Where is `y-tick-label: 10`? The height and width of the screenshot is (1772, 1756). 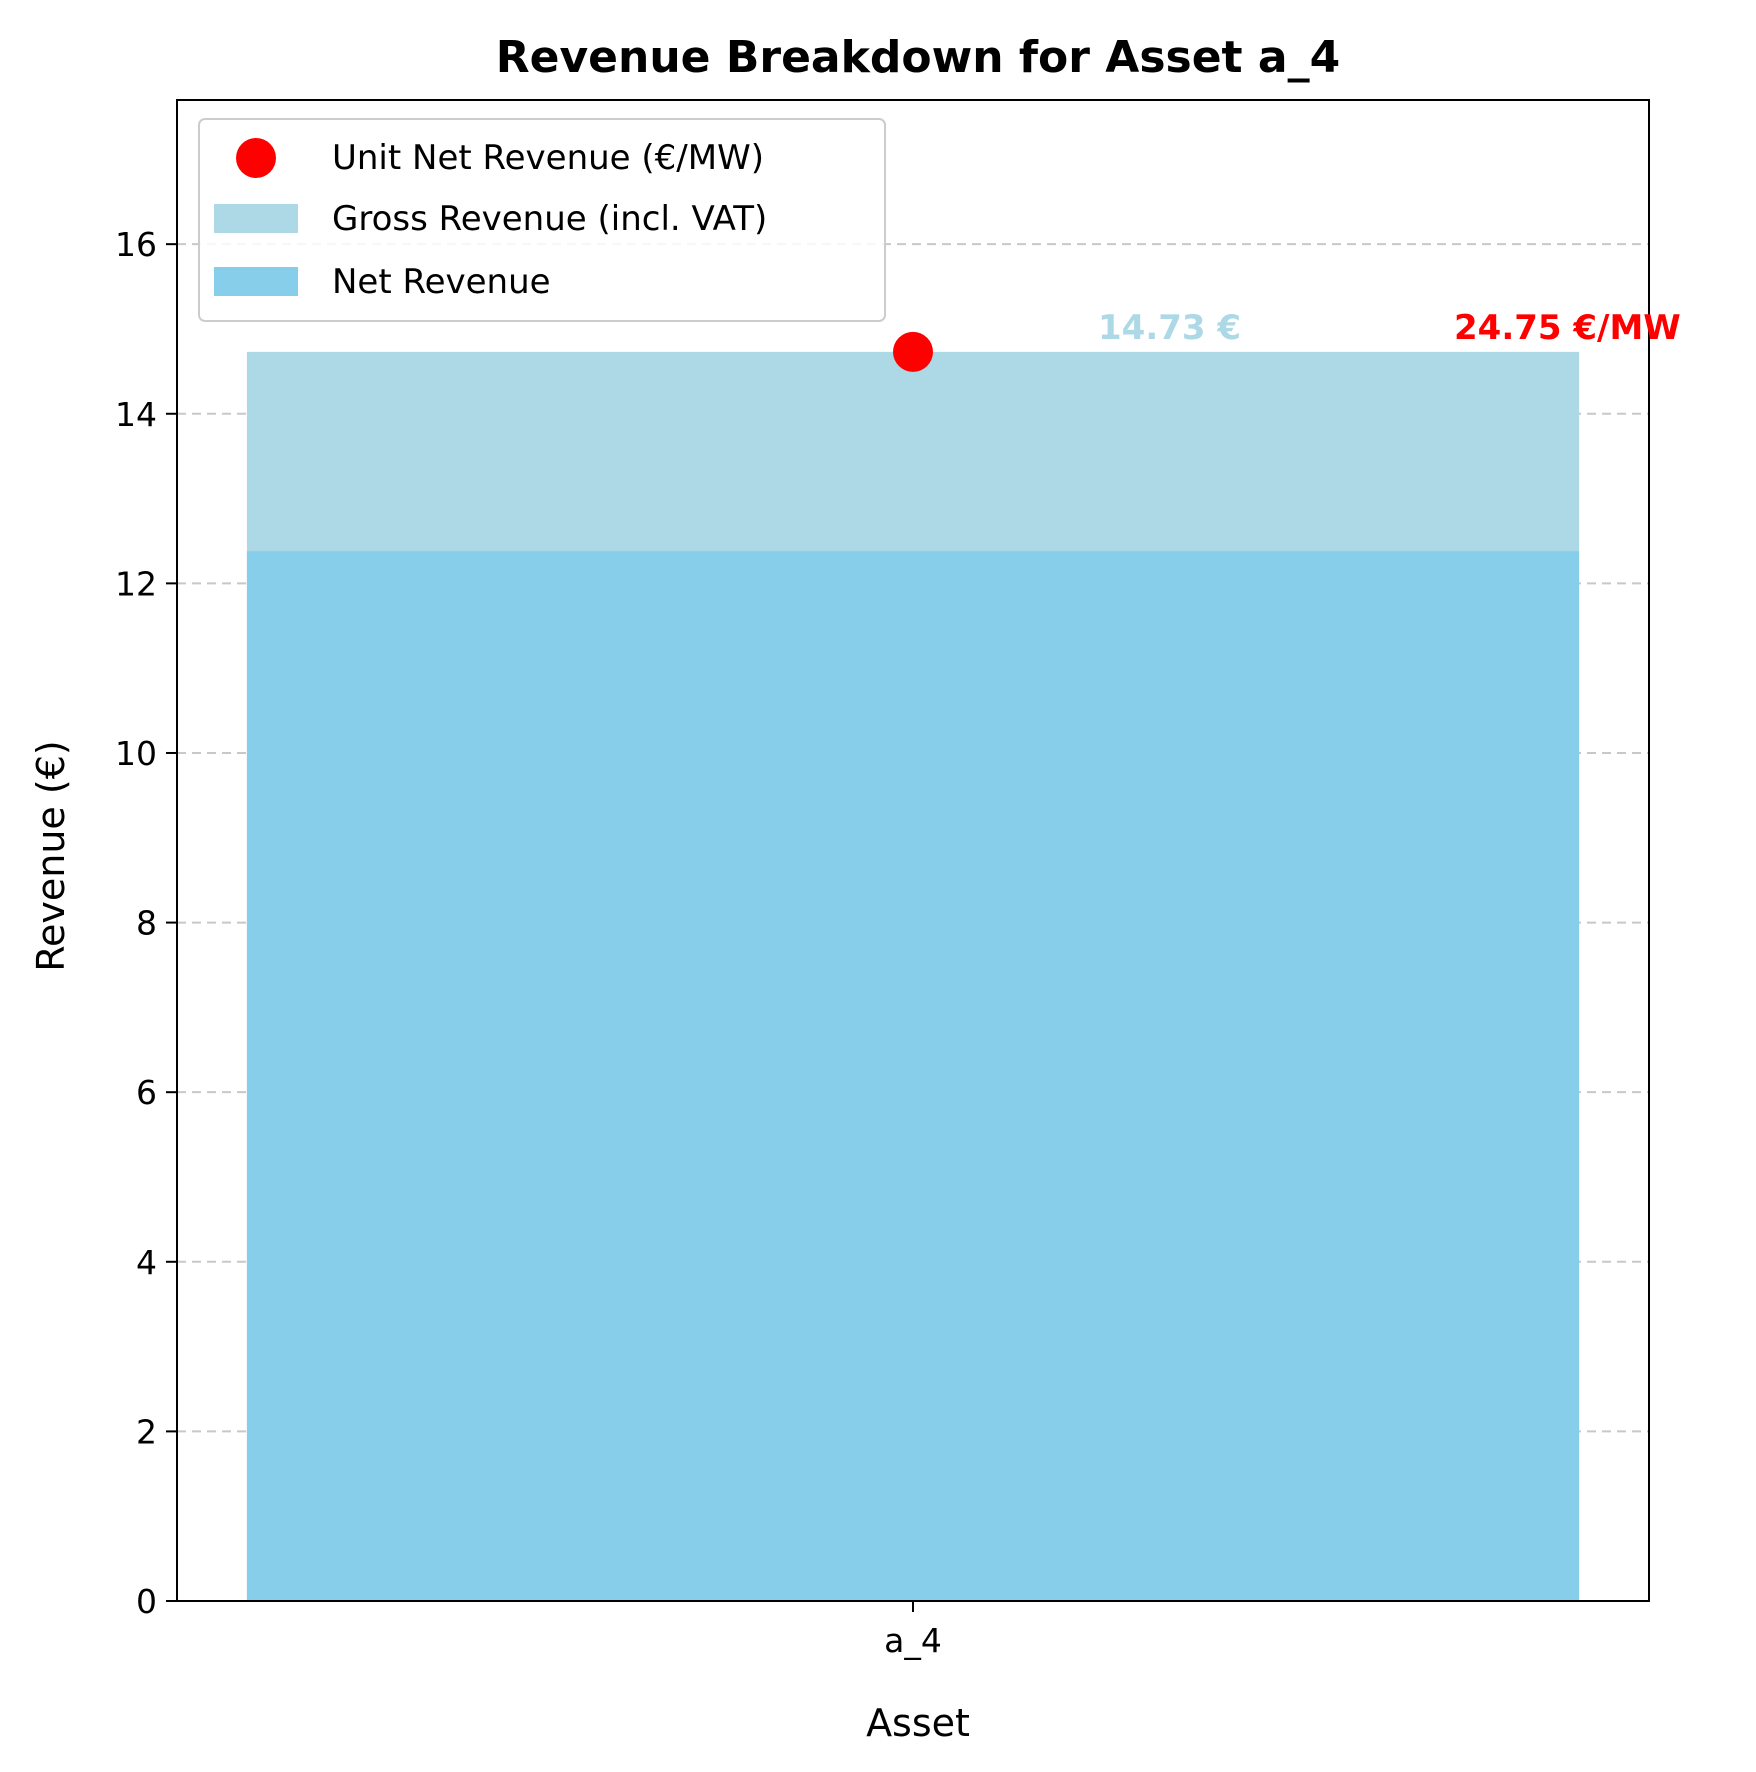
y-tick-label: 10 is located at coordinates (136, 753).